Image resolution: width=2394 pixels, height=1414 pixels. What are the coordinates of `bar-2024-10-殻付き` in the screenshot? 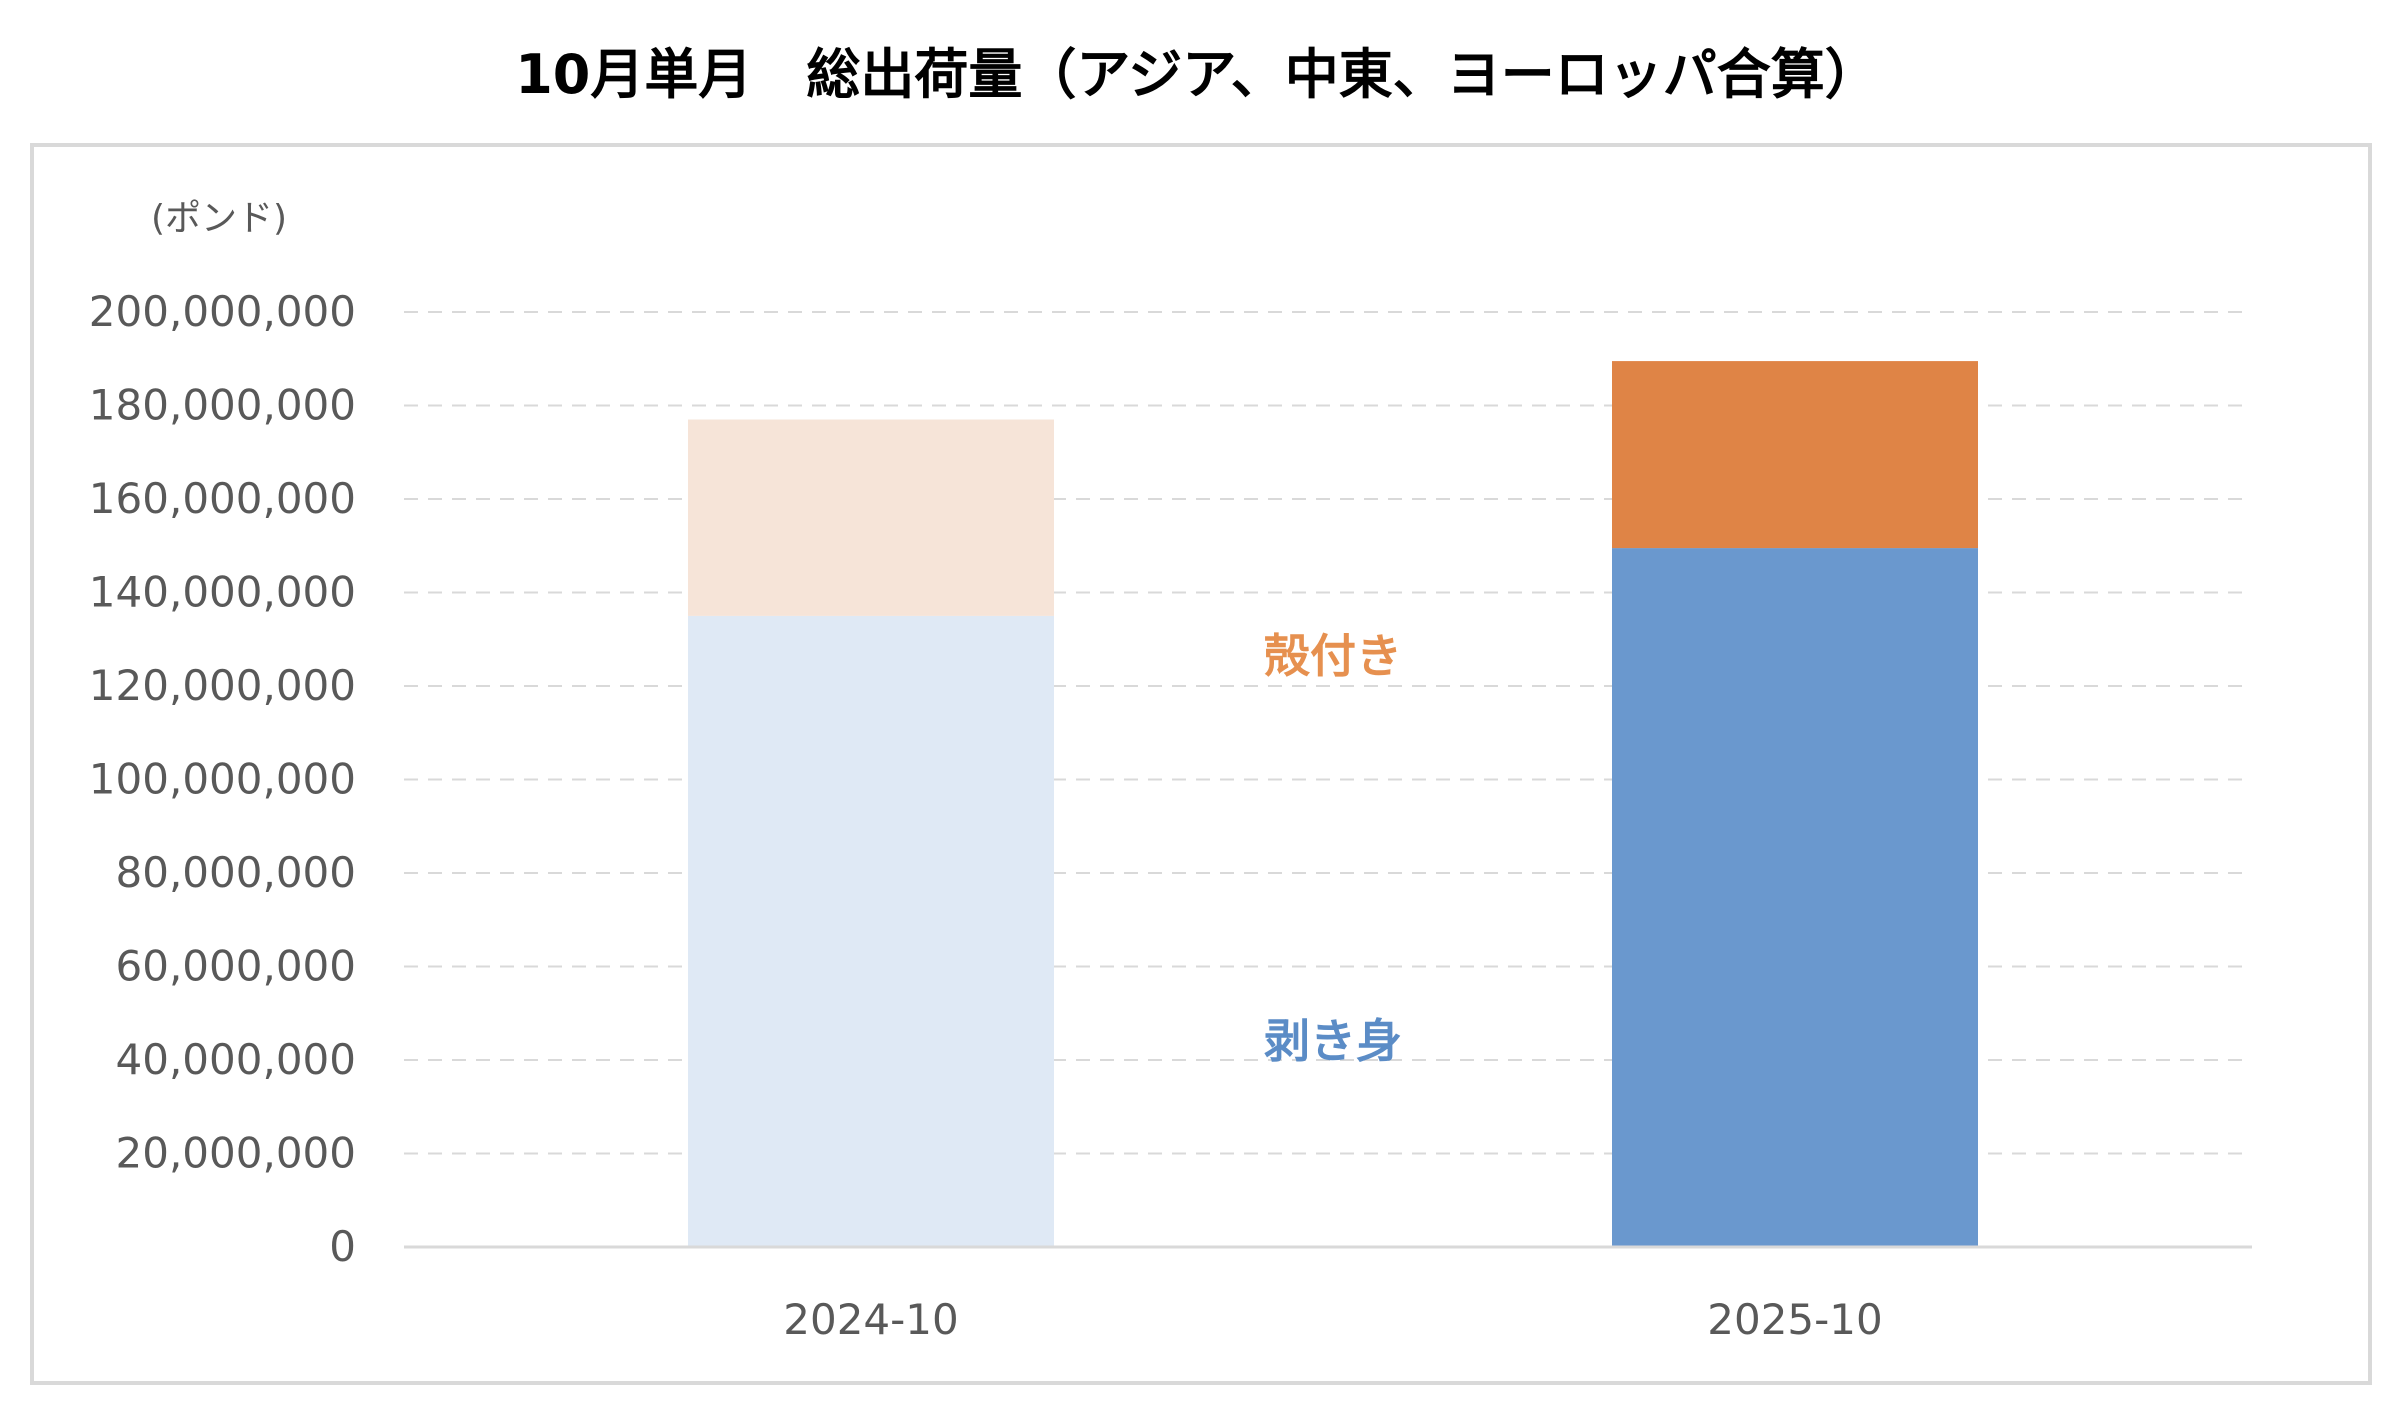 It's located at (871, 517).